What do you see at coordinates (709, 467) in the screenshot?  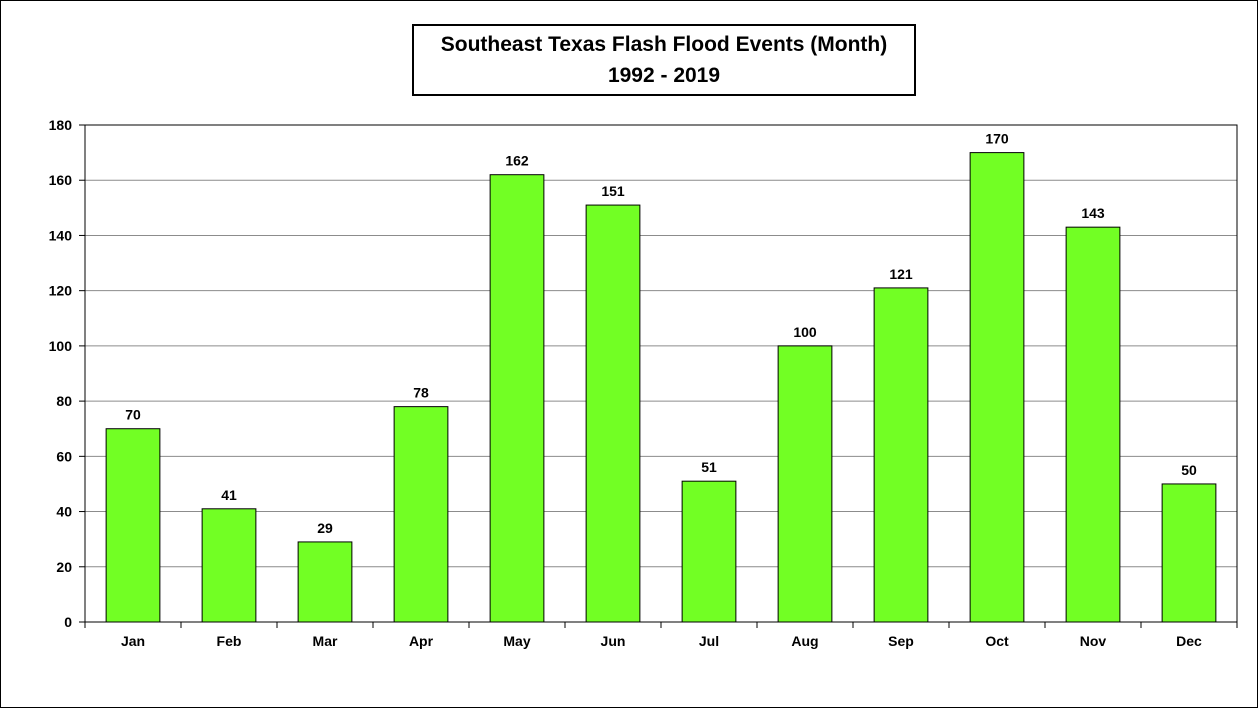 I see `data-label: 51` at bounding box center [709, 467].